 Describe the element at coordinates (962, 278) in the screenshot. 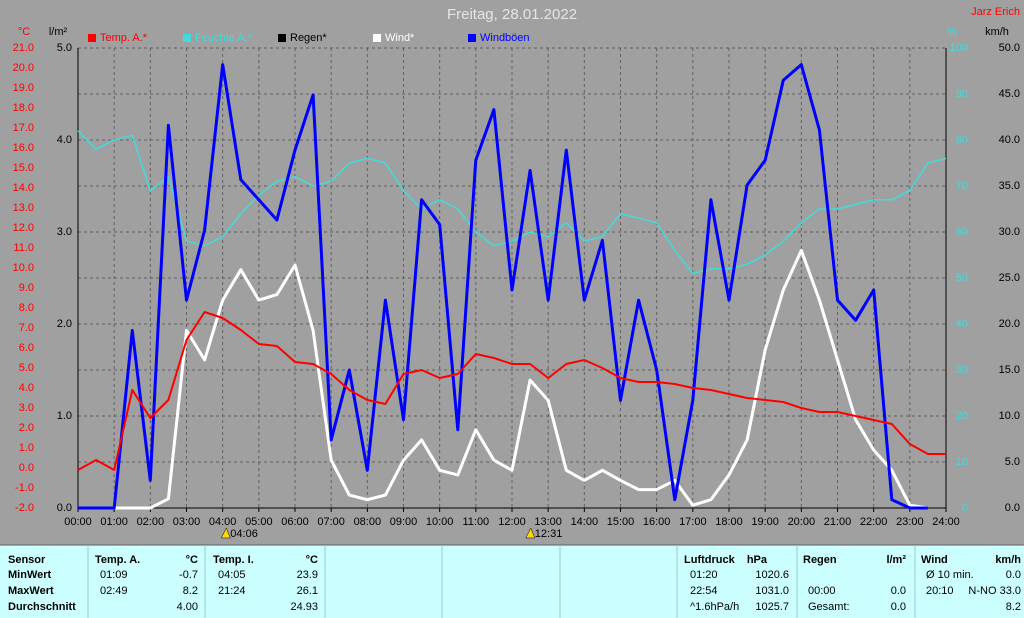

I see `y3-tick-label: 50` at that location.